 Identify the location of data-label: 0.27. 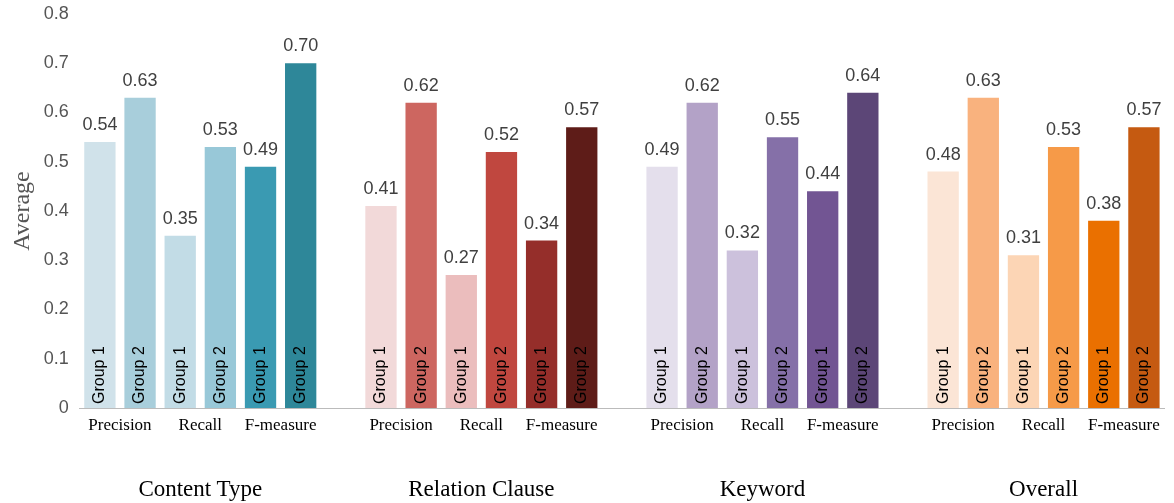
(461, 256).